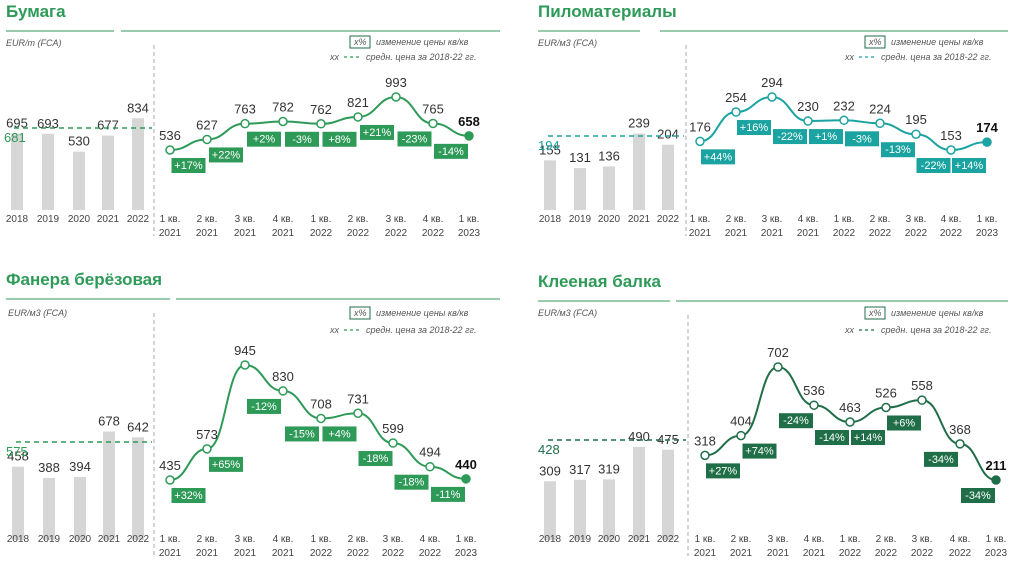  Describe the element at coordinates (138, 107) in the screenshot. I see `annual-value: 834` at that location.